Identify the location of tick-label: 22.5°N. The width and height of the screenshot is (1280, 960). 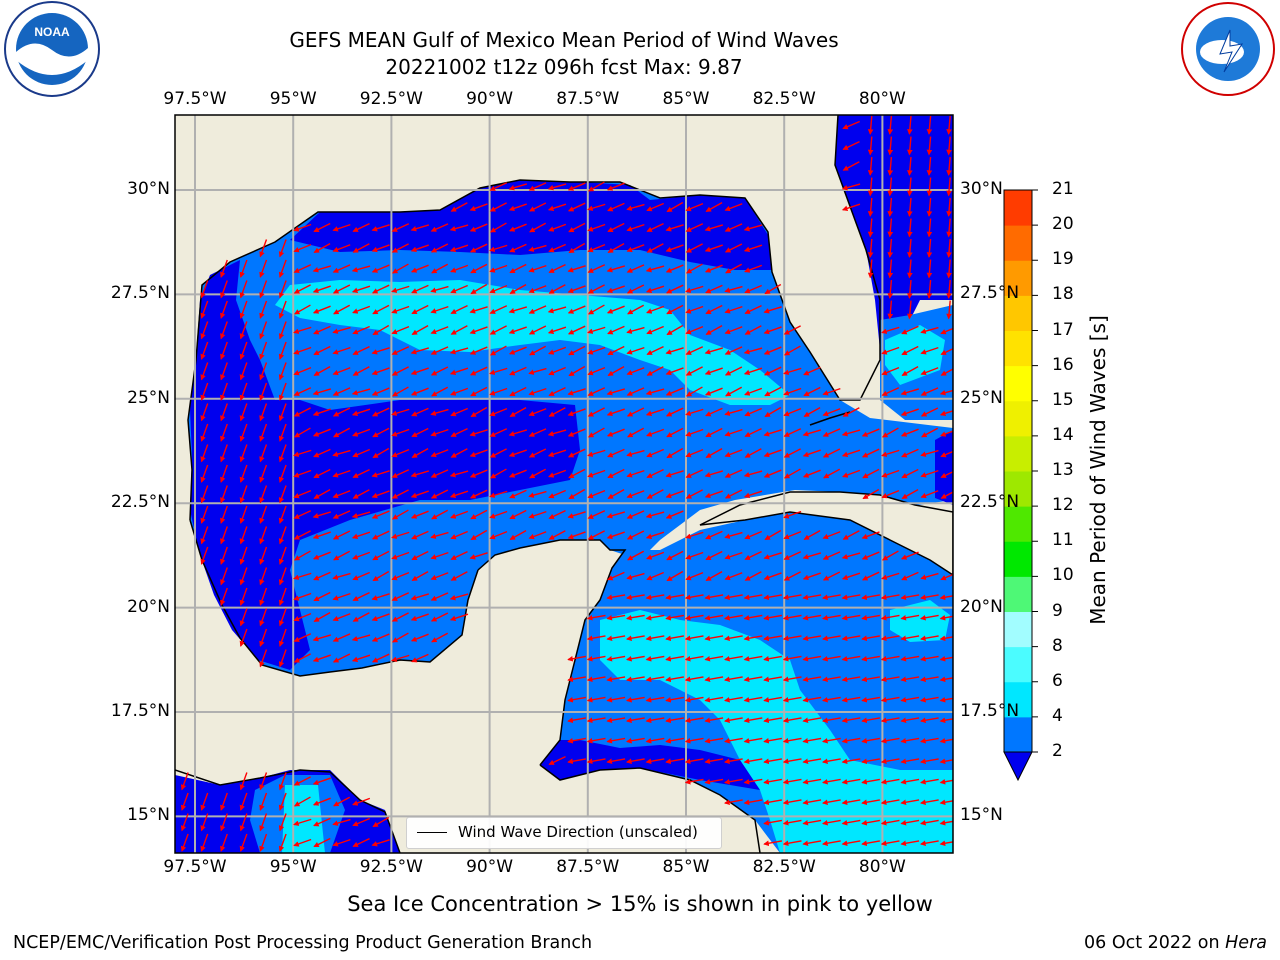
(990, 502).